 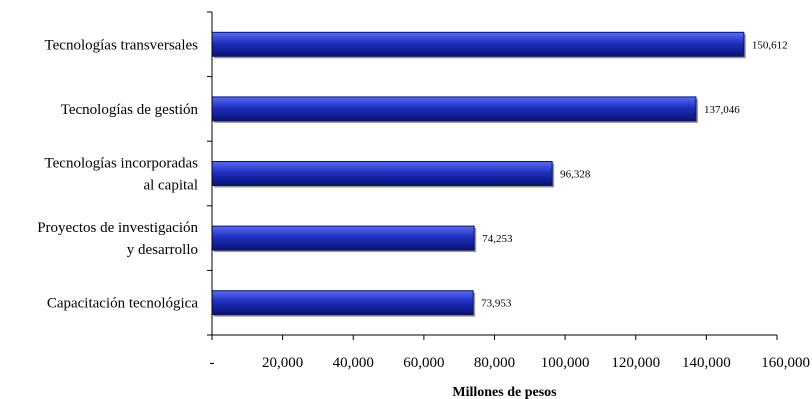 I want to click on bar-value-label: 73,953, so click(x=496, y=304).